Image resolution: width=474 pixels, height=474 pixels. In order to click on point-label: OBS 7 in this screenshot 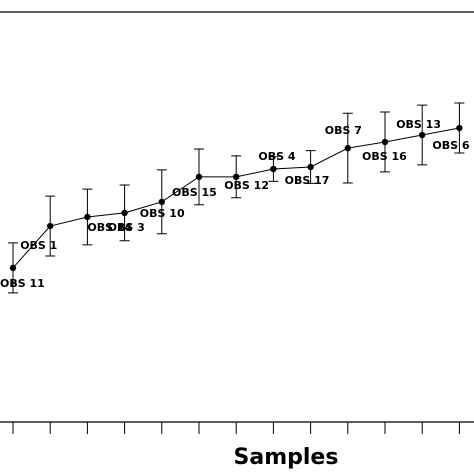, I will do `click(343, 130)`.